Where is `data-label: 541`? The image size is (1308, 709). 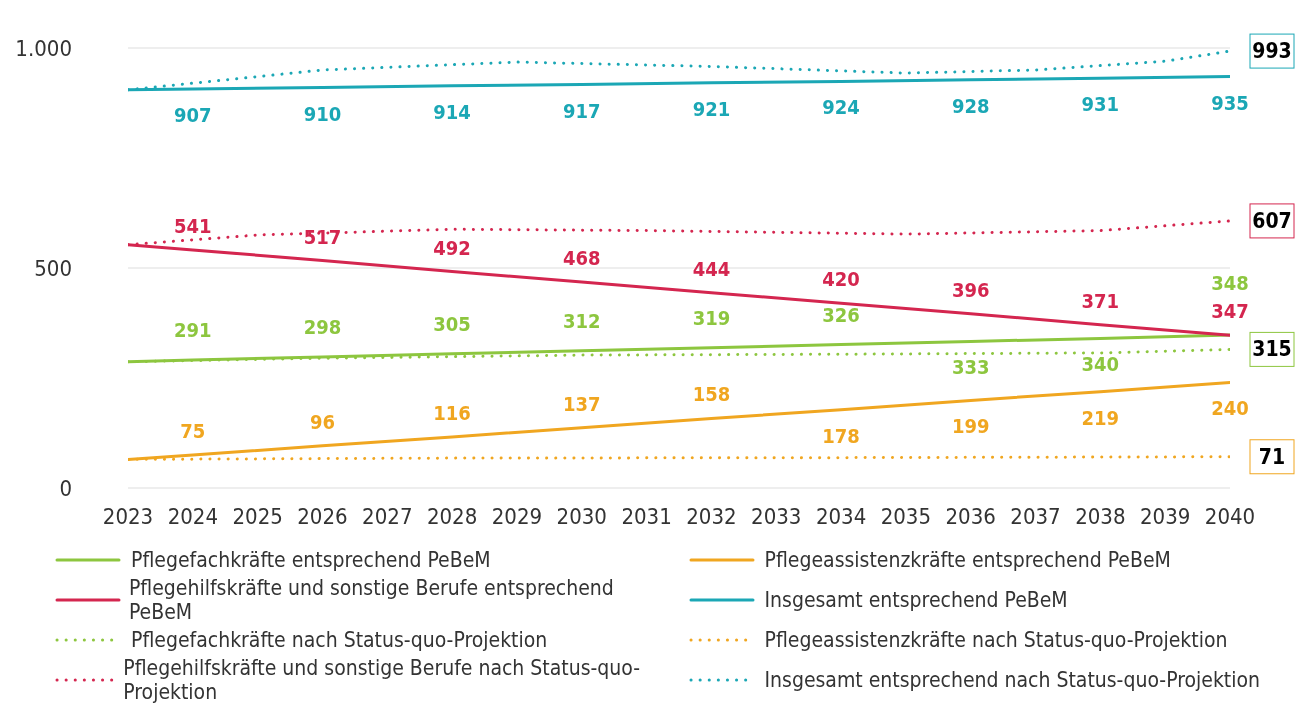 data-label: 541 is located at coordinates (193, 225).